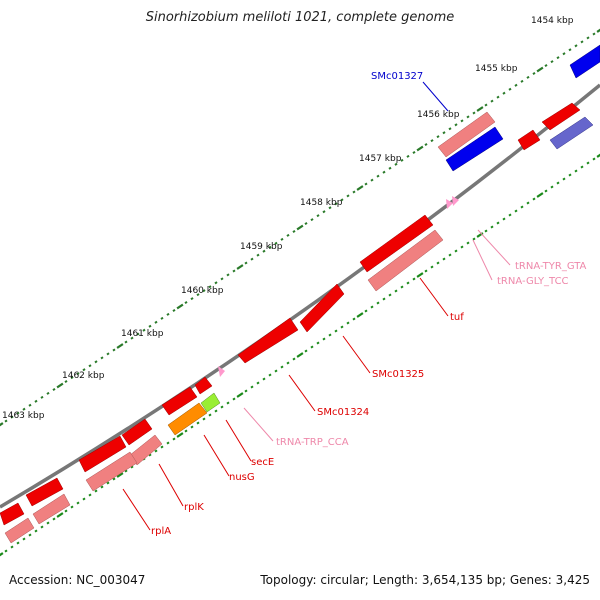  What do you see at coordinates (83, 376) in the screenshot?
I see `kbp-label-1462: 1462 kbp` at bounding box center [83, 376].